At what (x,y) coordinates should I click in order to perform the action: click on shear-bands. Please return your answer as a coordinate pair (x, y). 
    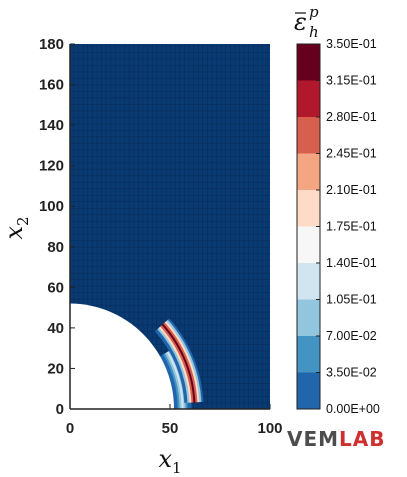
    Looking at the image, I should click on (179, 363).